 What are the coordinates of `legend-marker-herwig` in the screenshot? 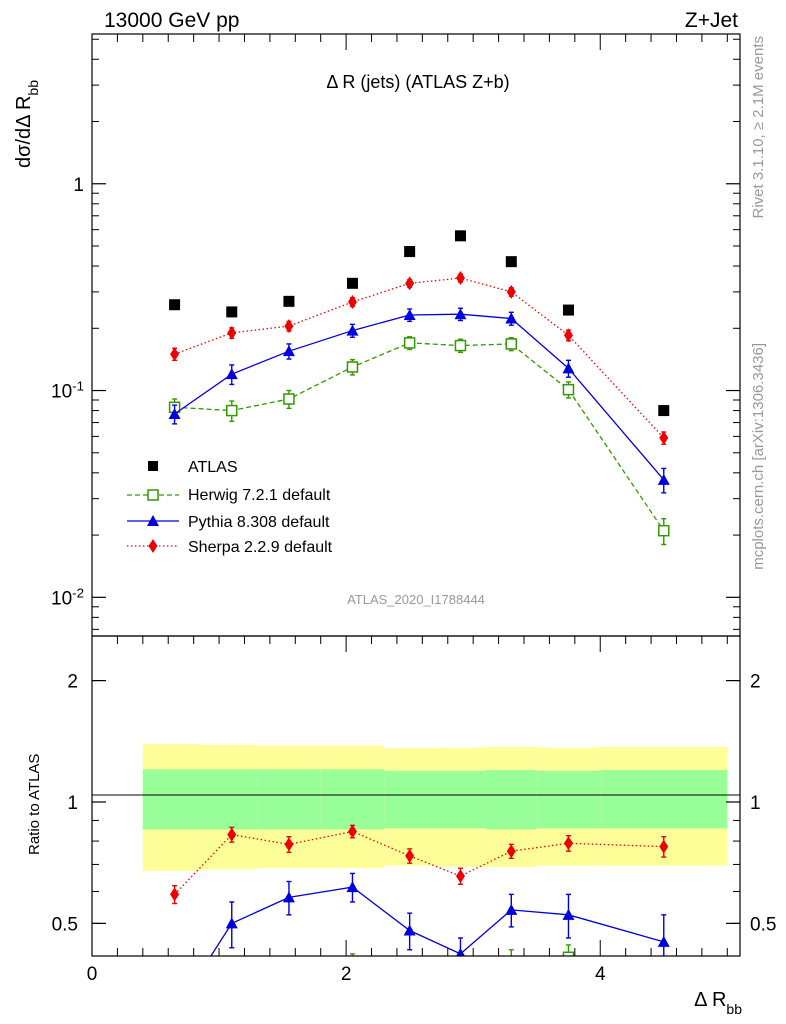 It's located at (153, 495).